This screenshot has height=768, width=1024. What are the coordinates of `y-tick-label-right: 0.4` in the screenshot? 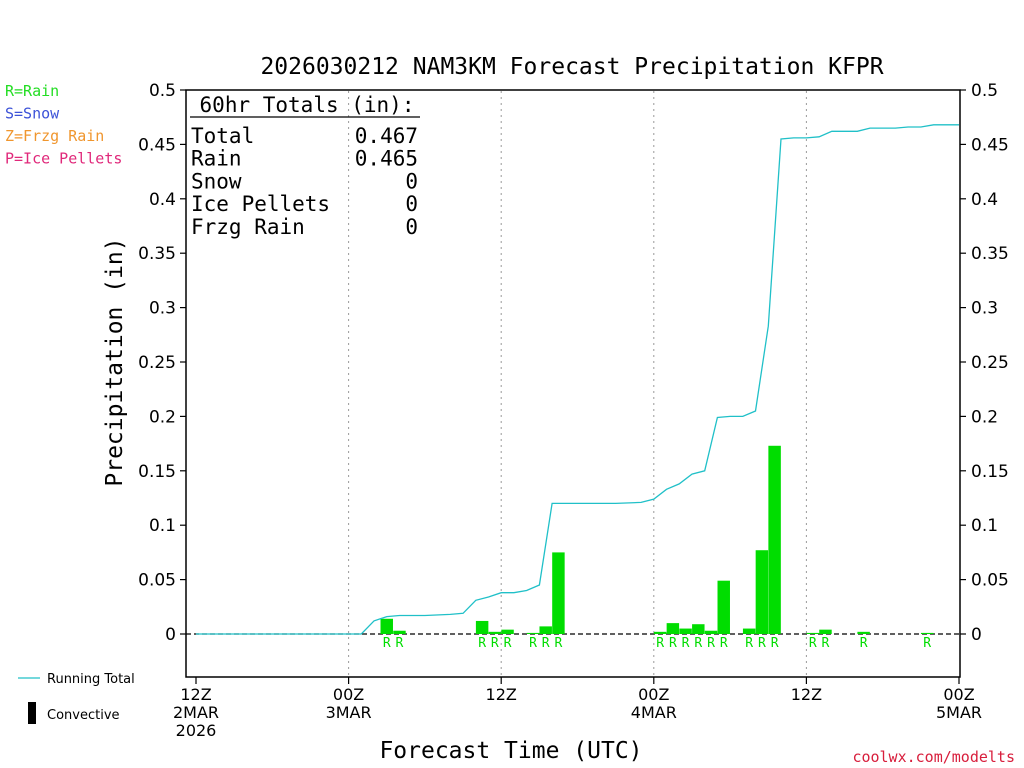 It's located at (984, 200).